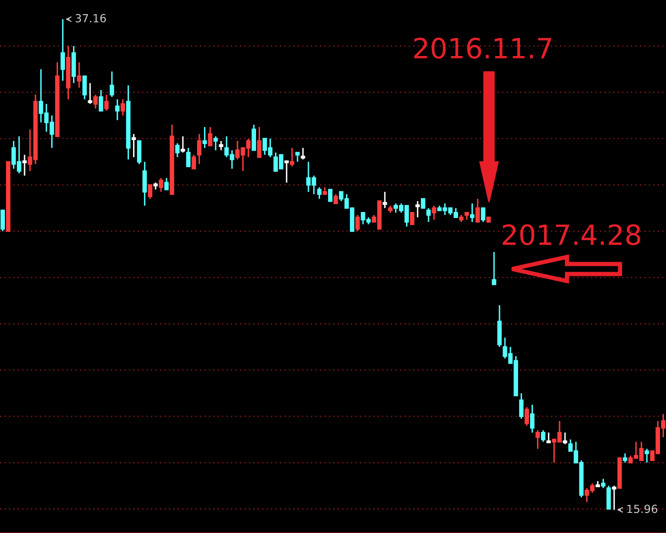 This screenshot has height=533, width=666. Describe the element at coordinates (571, 235) in the screenshot. I see `annotation: 2017.4.28` at that location.